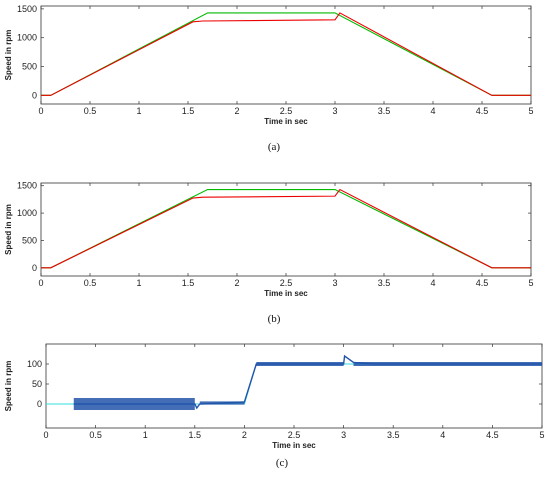 The height and width of the screenshot is (479, 550). What do you see at coordinates (282, 463) in the screenshot?
I see `panel-caption: (c)` at bounding box center [282, 463].